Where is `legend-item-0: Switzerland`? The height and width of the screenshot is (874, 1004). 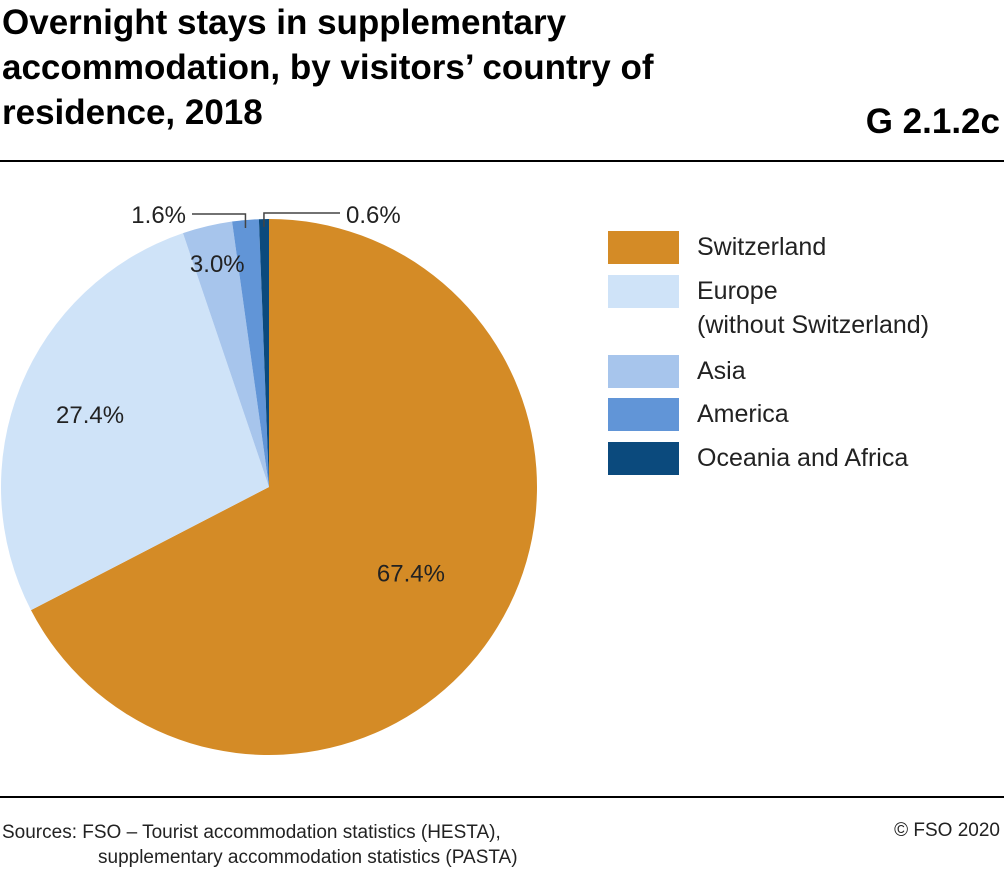 legend-item-0: Switzerland is located at coordinates (761, 247).